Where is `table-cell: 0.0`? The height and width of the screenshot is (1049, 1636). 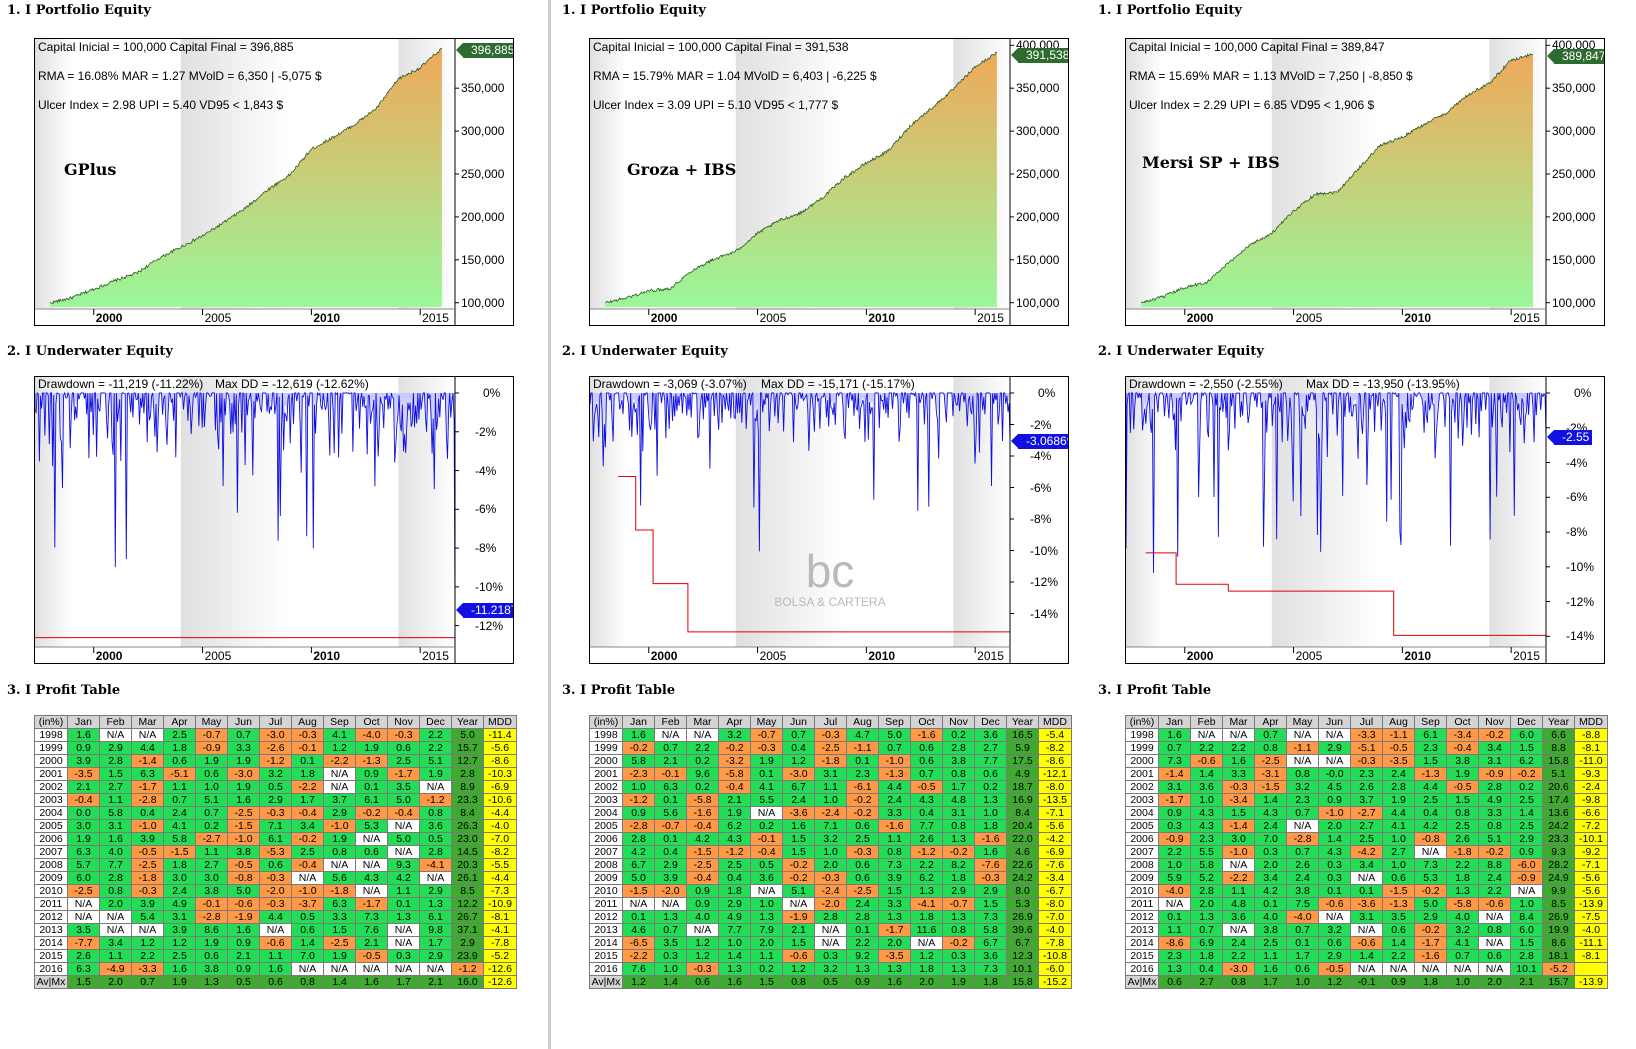 table-cell: 0.0 is located at coordinates (83, 813).